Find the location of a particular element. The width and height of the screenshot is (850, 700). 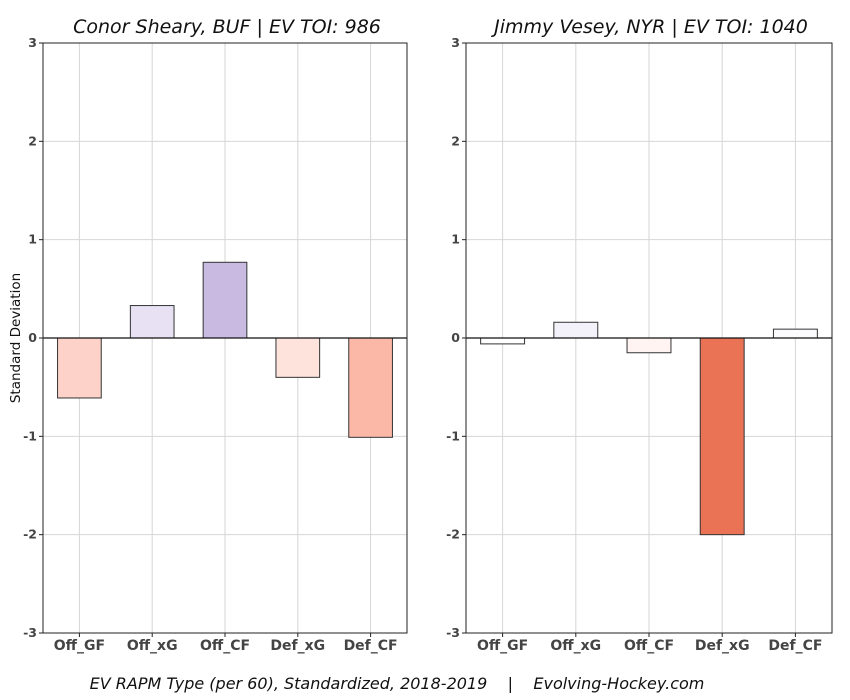

y-axis-label: Standard Deviation is located at coordinates (16, 338).